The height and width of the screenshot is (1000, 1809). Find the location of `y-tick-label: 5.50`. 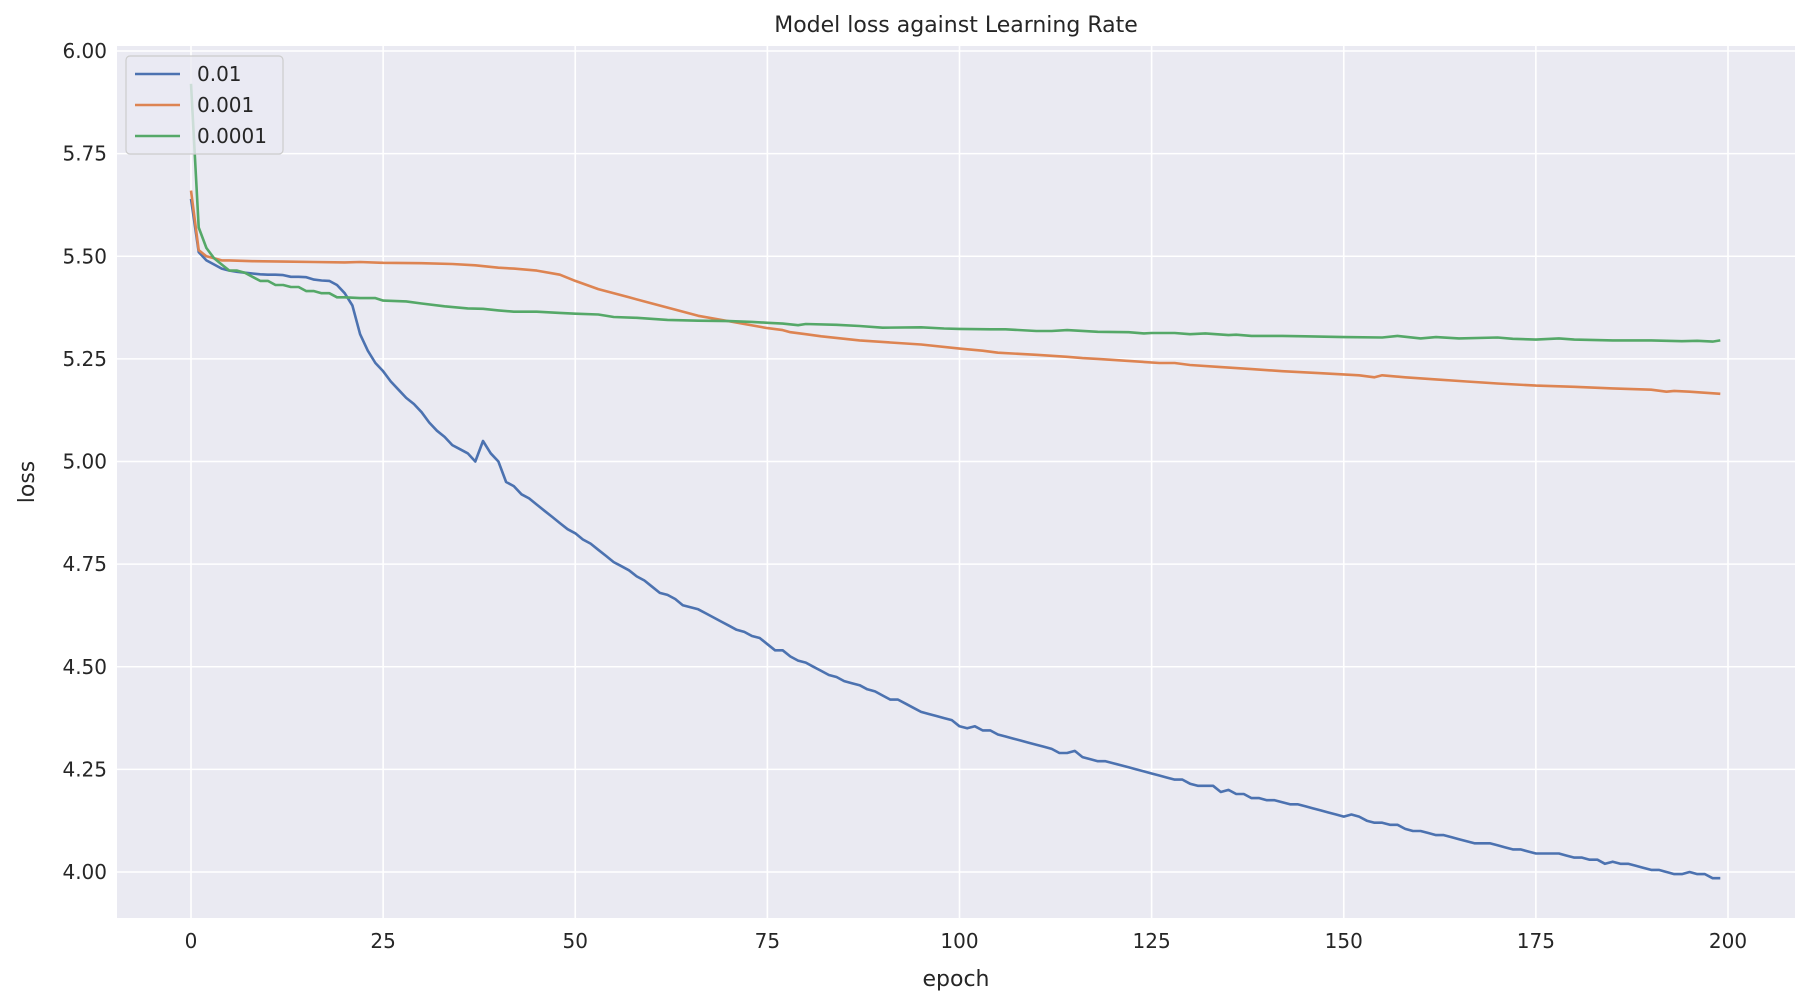

y-tick-label: 5.50 is located at coordinates (84, 256).